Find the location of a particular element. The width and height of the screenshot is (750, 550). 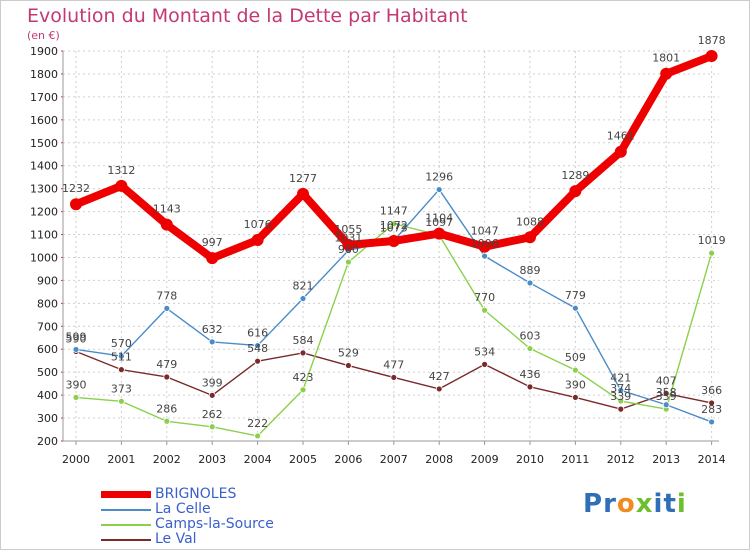

x-tick-label: 2008 is located at coordinates (439, 459).